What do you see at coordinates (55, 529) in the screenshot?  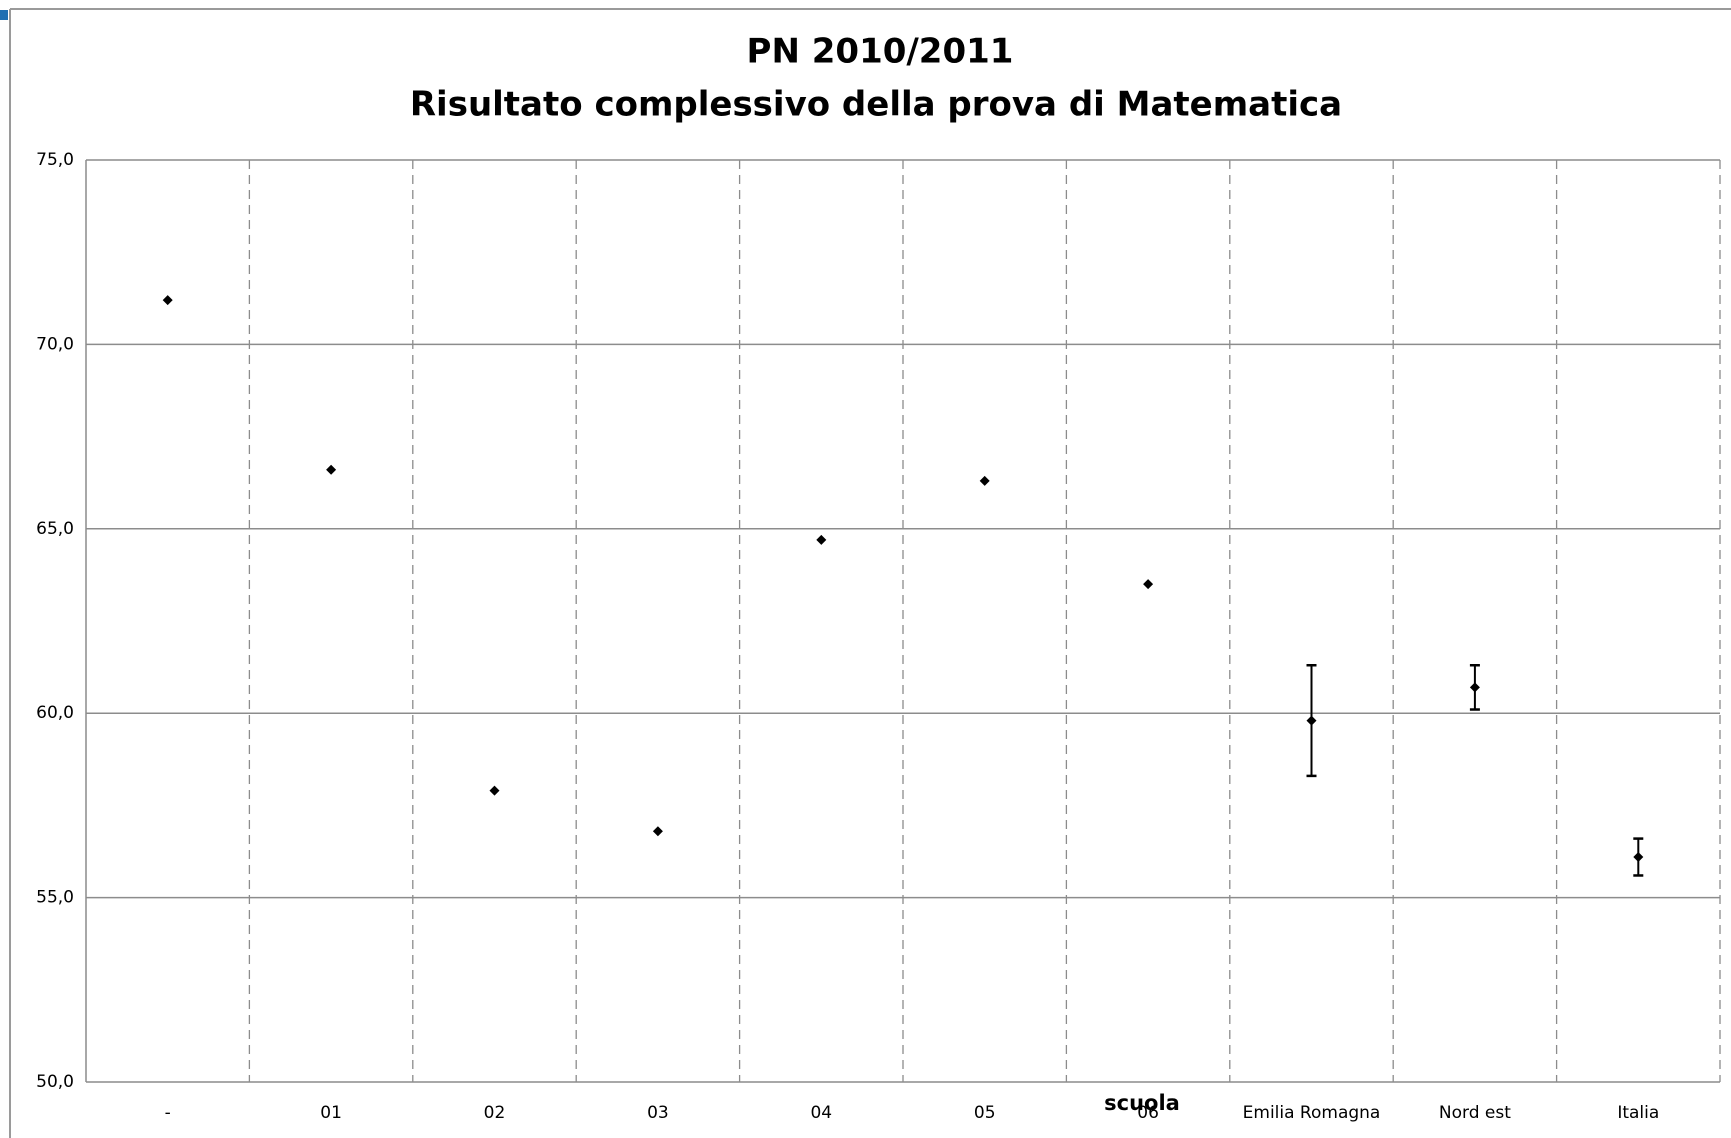 I see `y-tick-label: 65,0` at bounding box center [55, 529].